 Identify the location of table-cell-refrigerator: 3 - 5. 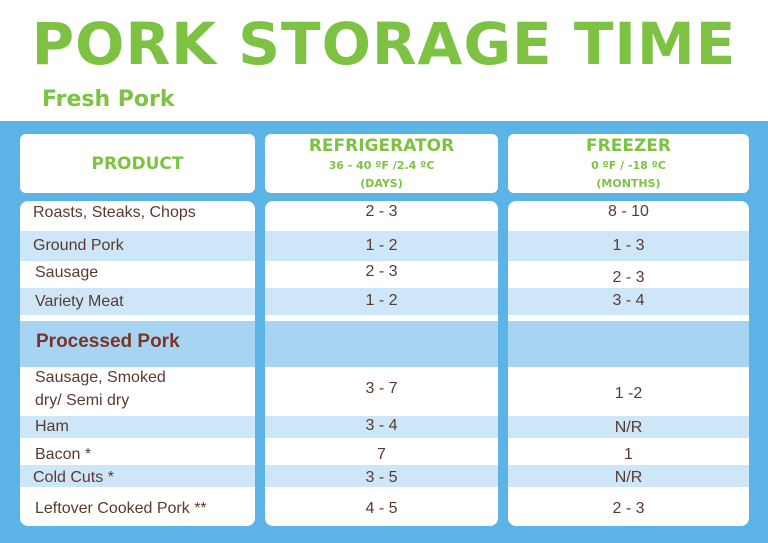
(381, 477).